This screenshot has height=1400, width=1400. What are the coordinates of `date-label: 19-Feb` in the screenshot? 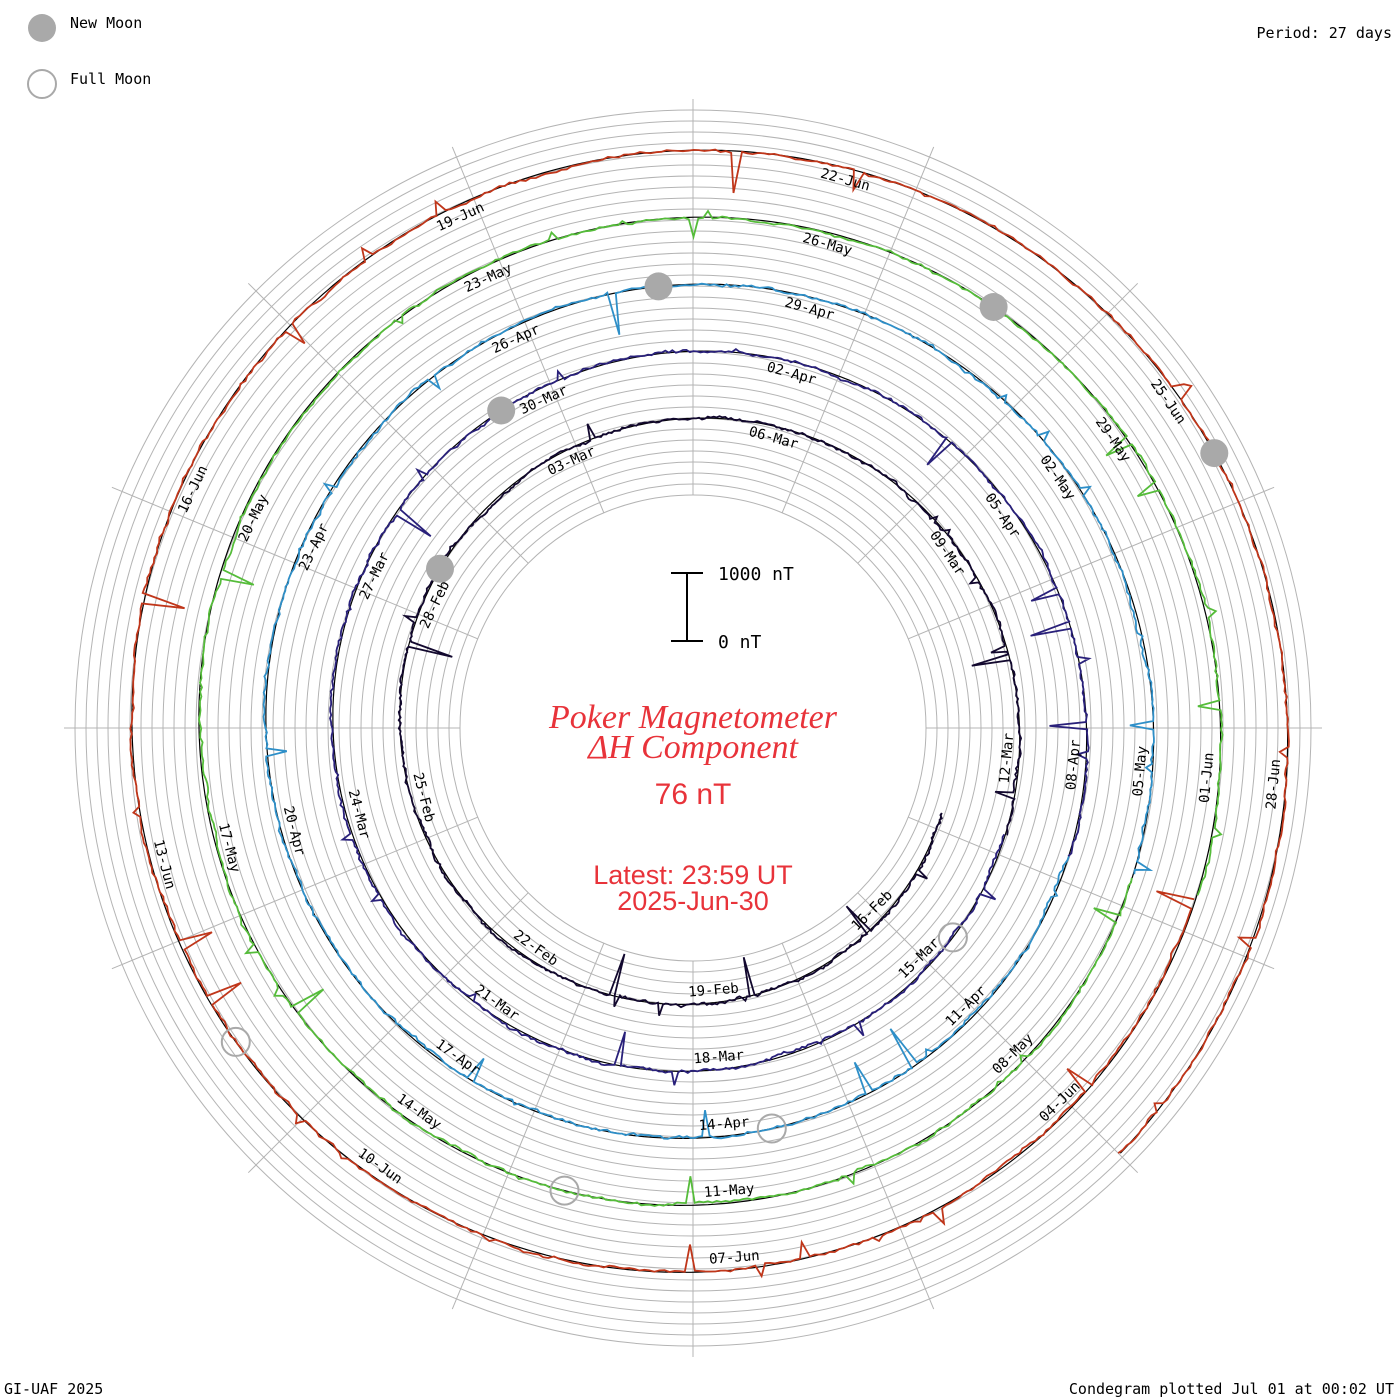 It's located at (714, 991).